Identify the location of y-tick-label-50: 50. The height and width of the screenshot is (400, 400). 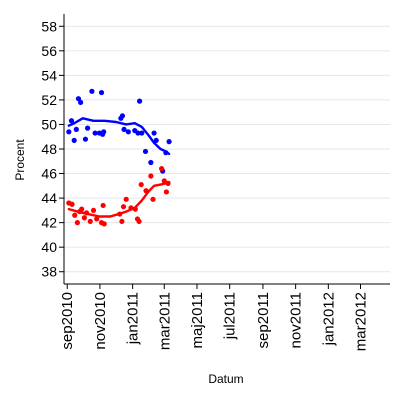
(49, 124).